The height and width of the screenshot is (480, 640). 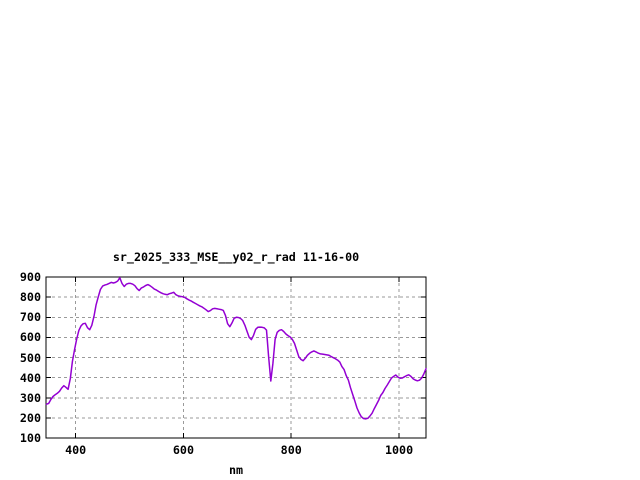 What do you see at coordinates (30, 377) in the screenshot?
I see `y-tick-label: 400` at bounding box center [30, 377].